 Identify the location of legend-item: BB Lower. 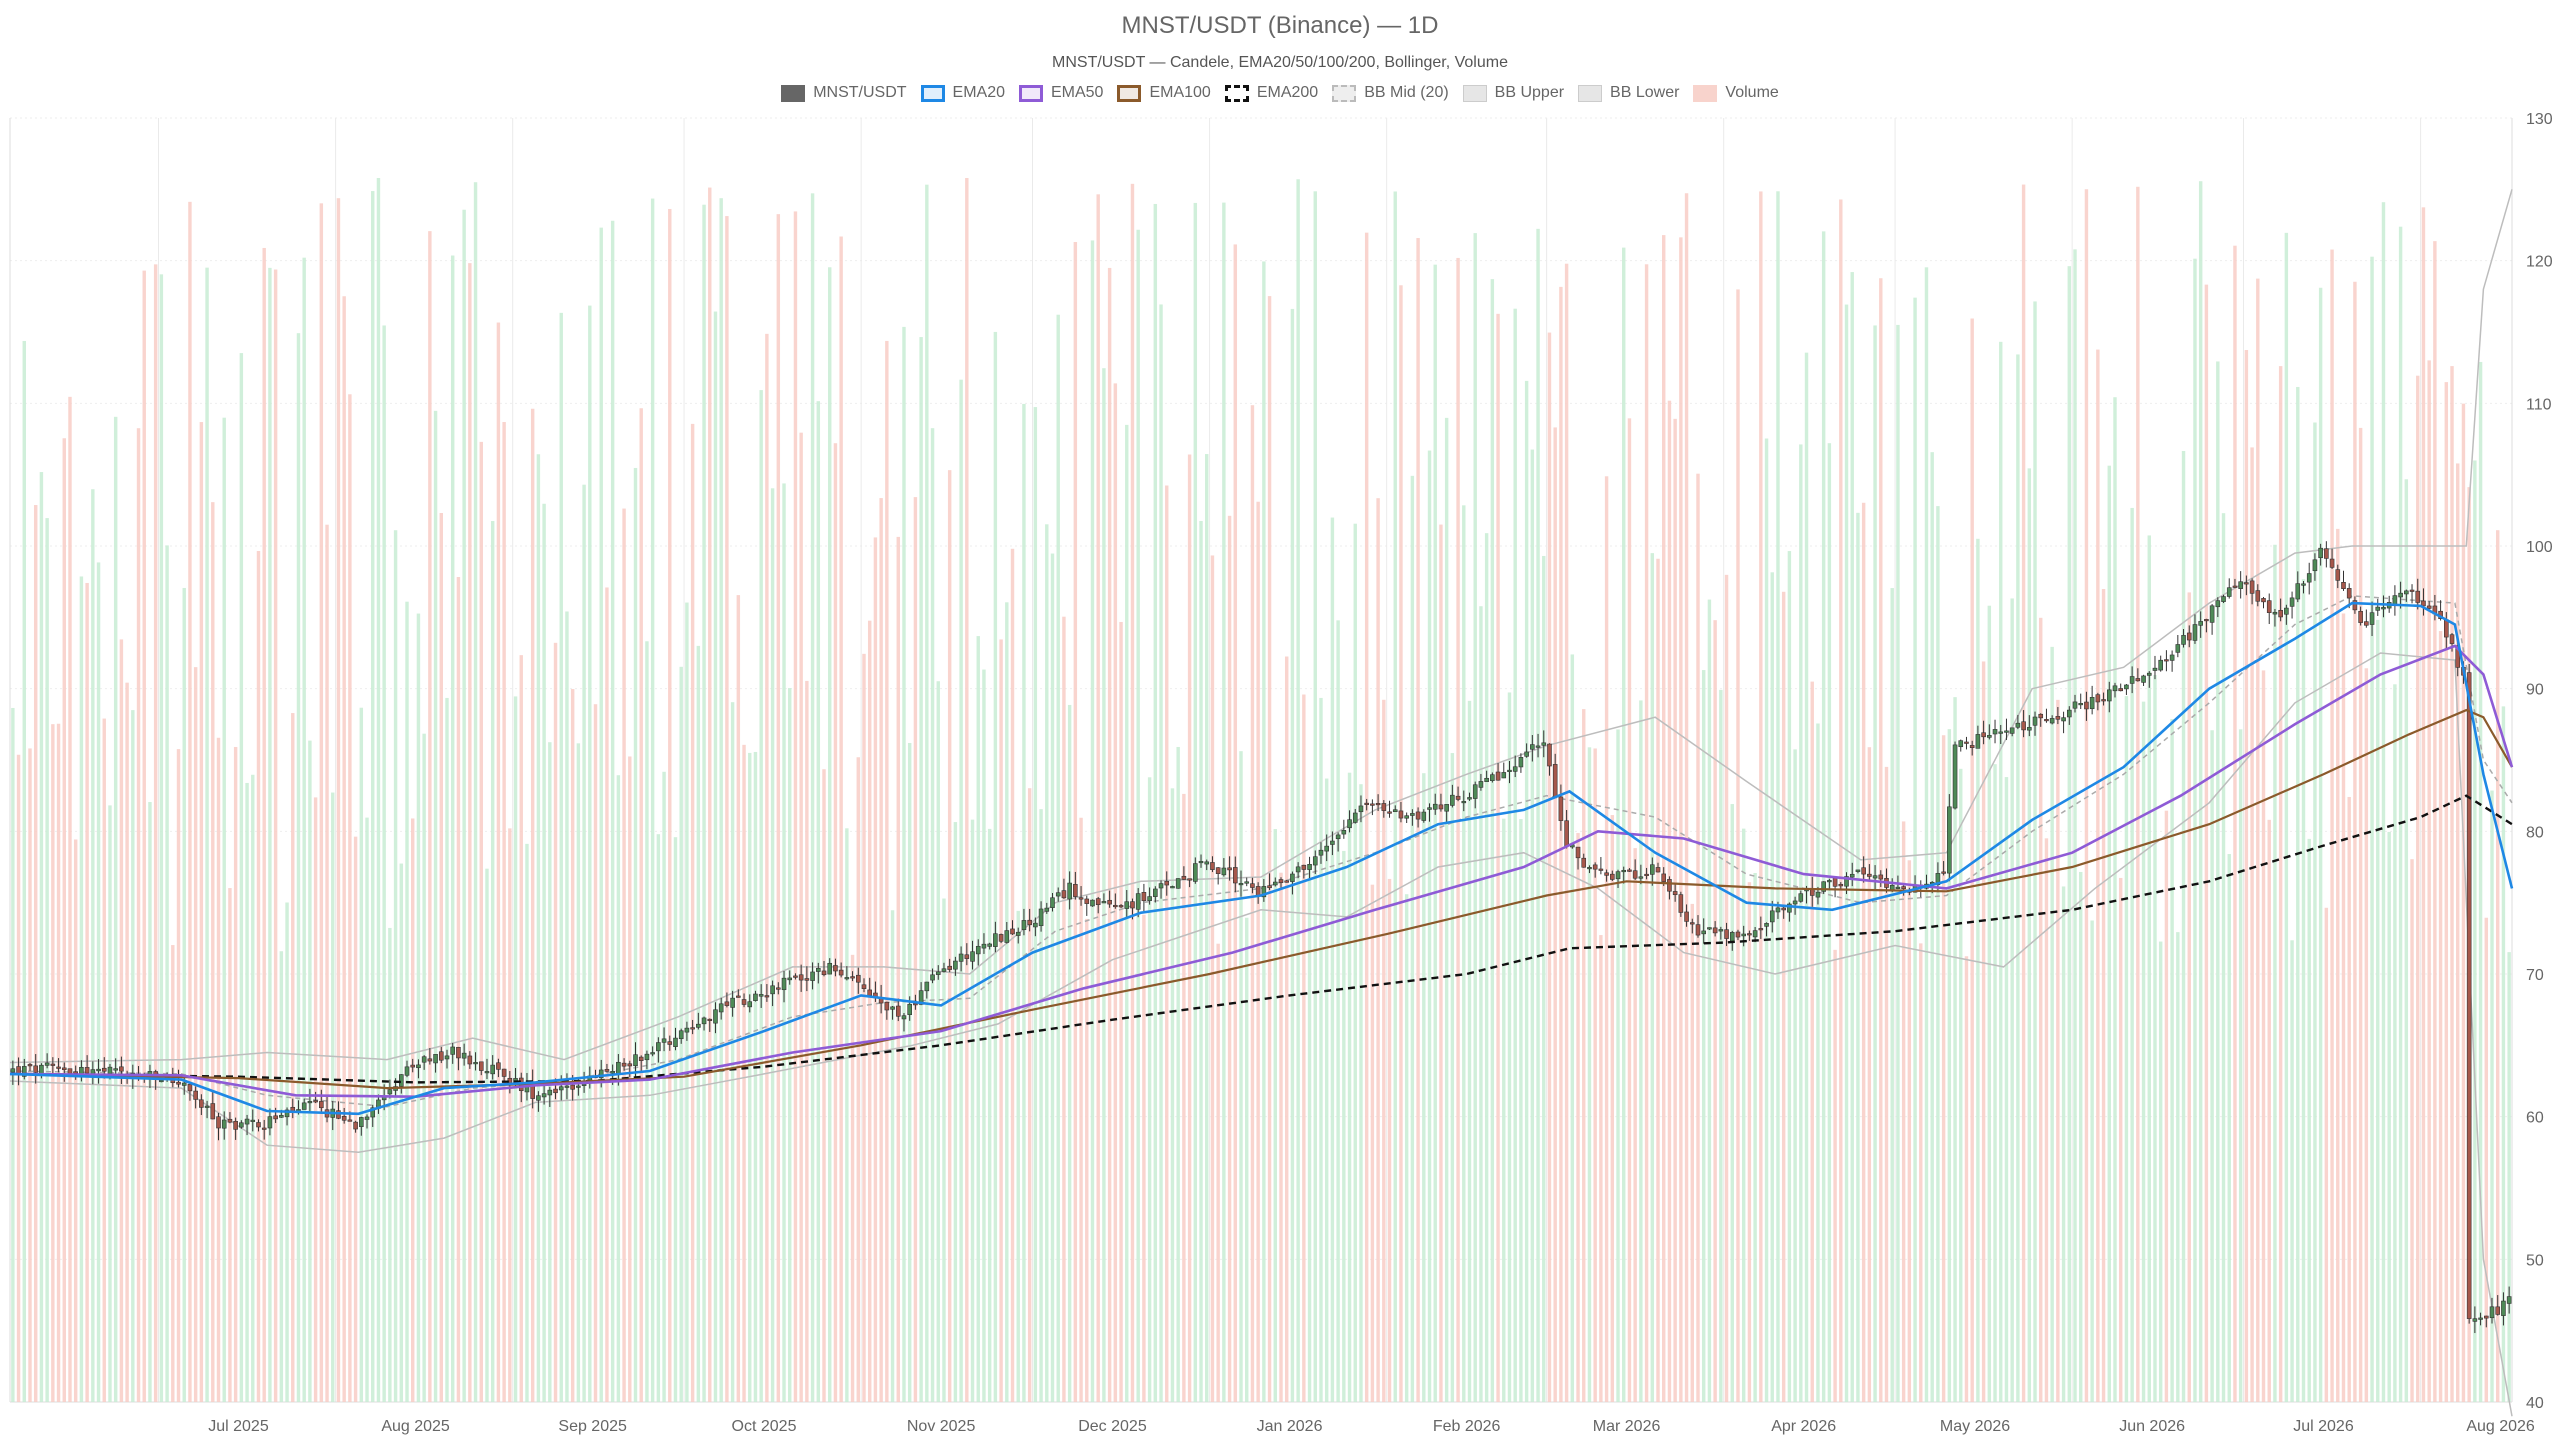
(1628, 93).